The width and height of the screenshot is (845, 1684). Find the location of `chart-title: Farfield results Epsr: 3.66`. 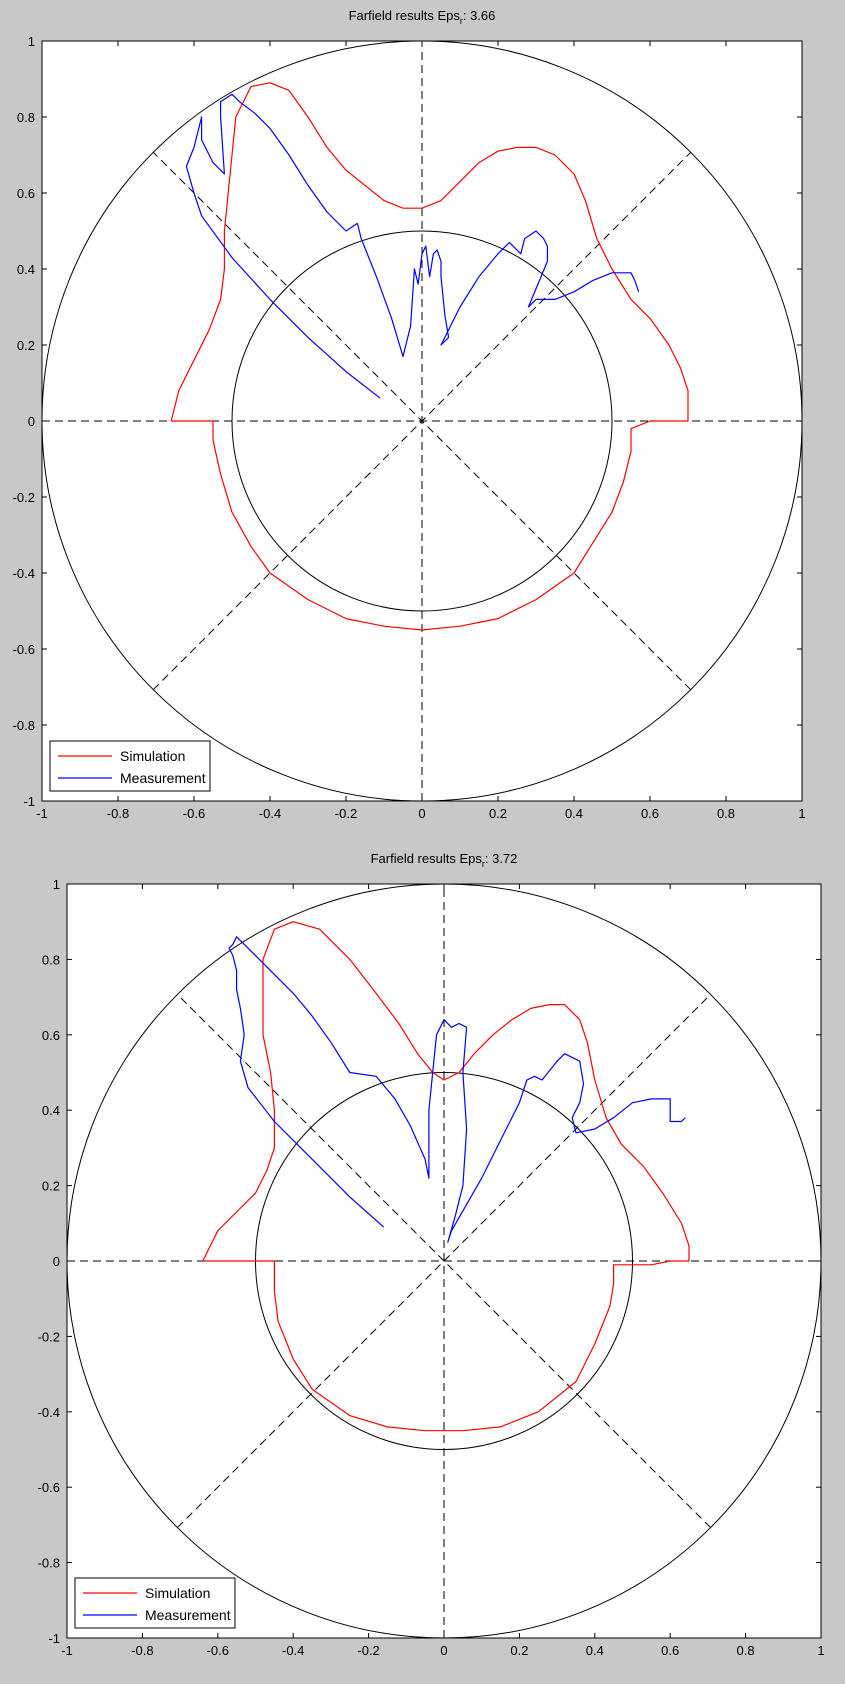

chart-title: Farfield results Epsr: 3.66 is located at coordinates (422, 17).